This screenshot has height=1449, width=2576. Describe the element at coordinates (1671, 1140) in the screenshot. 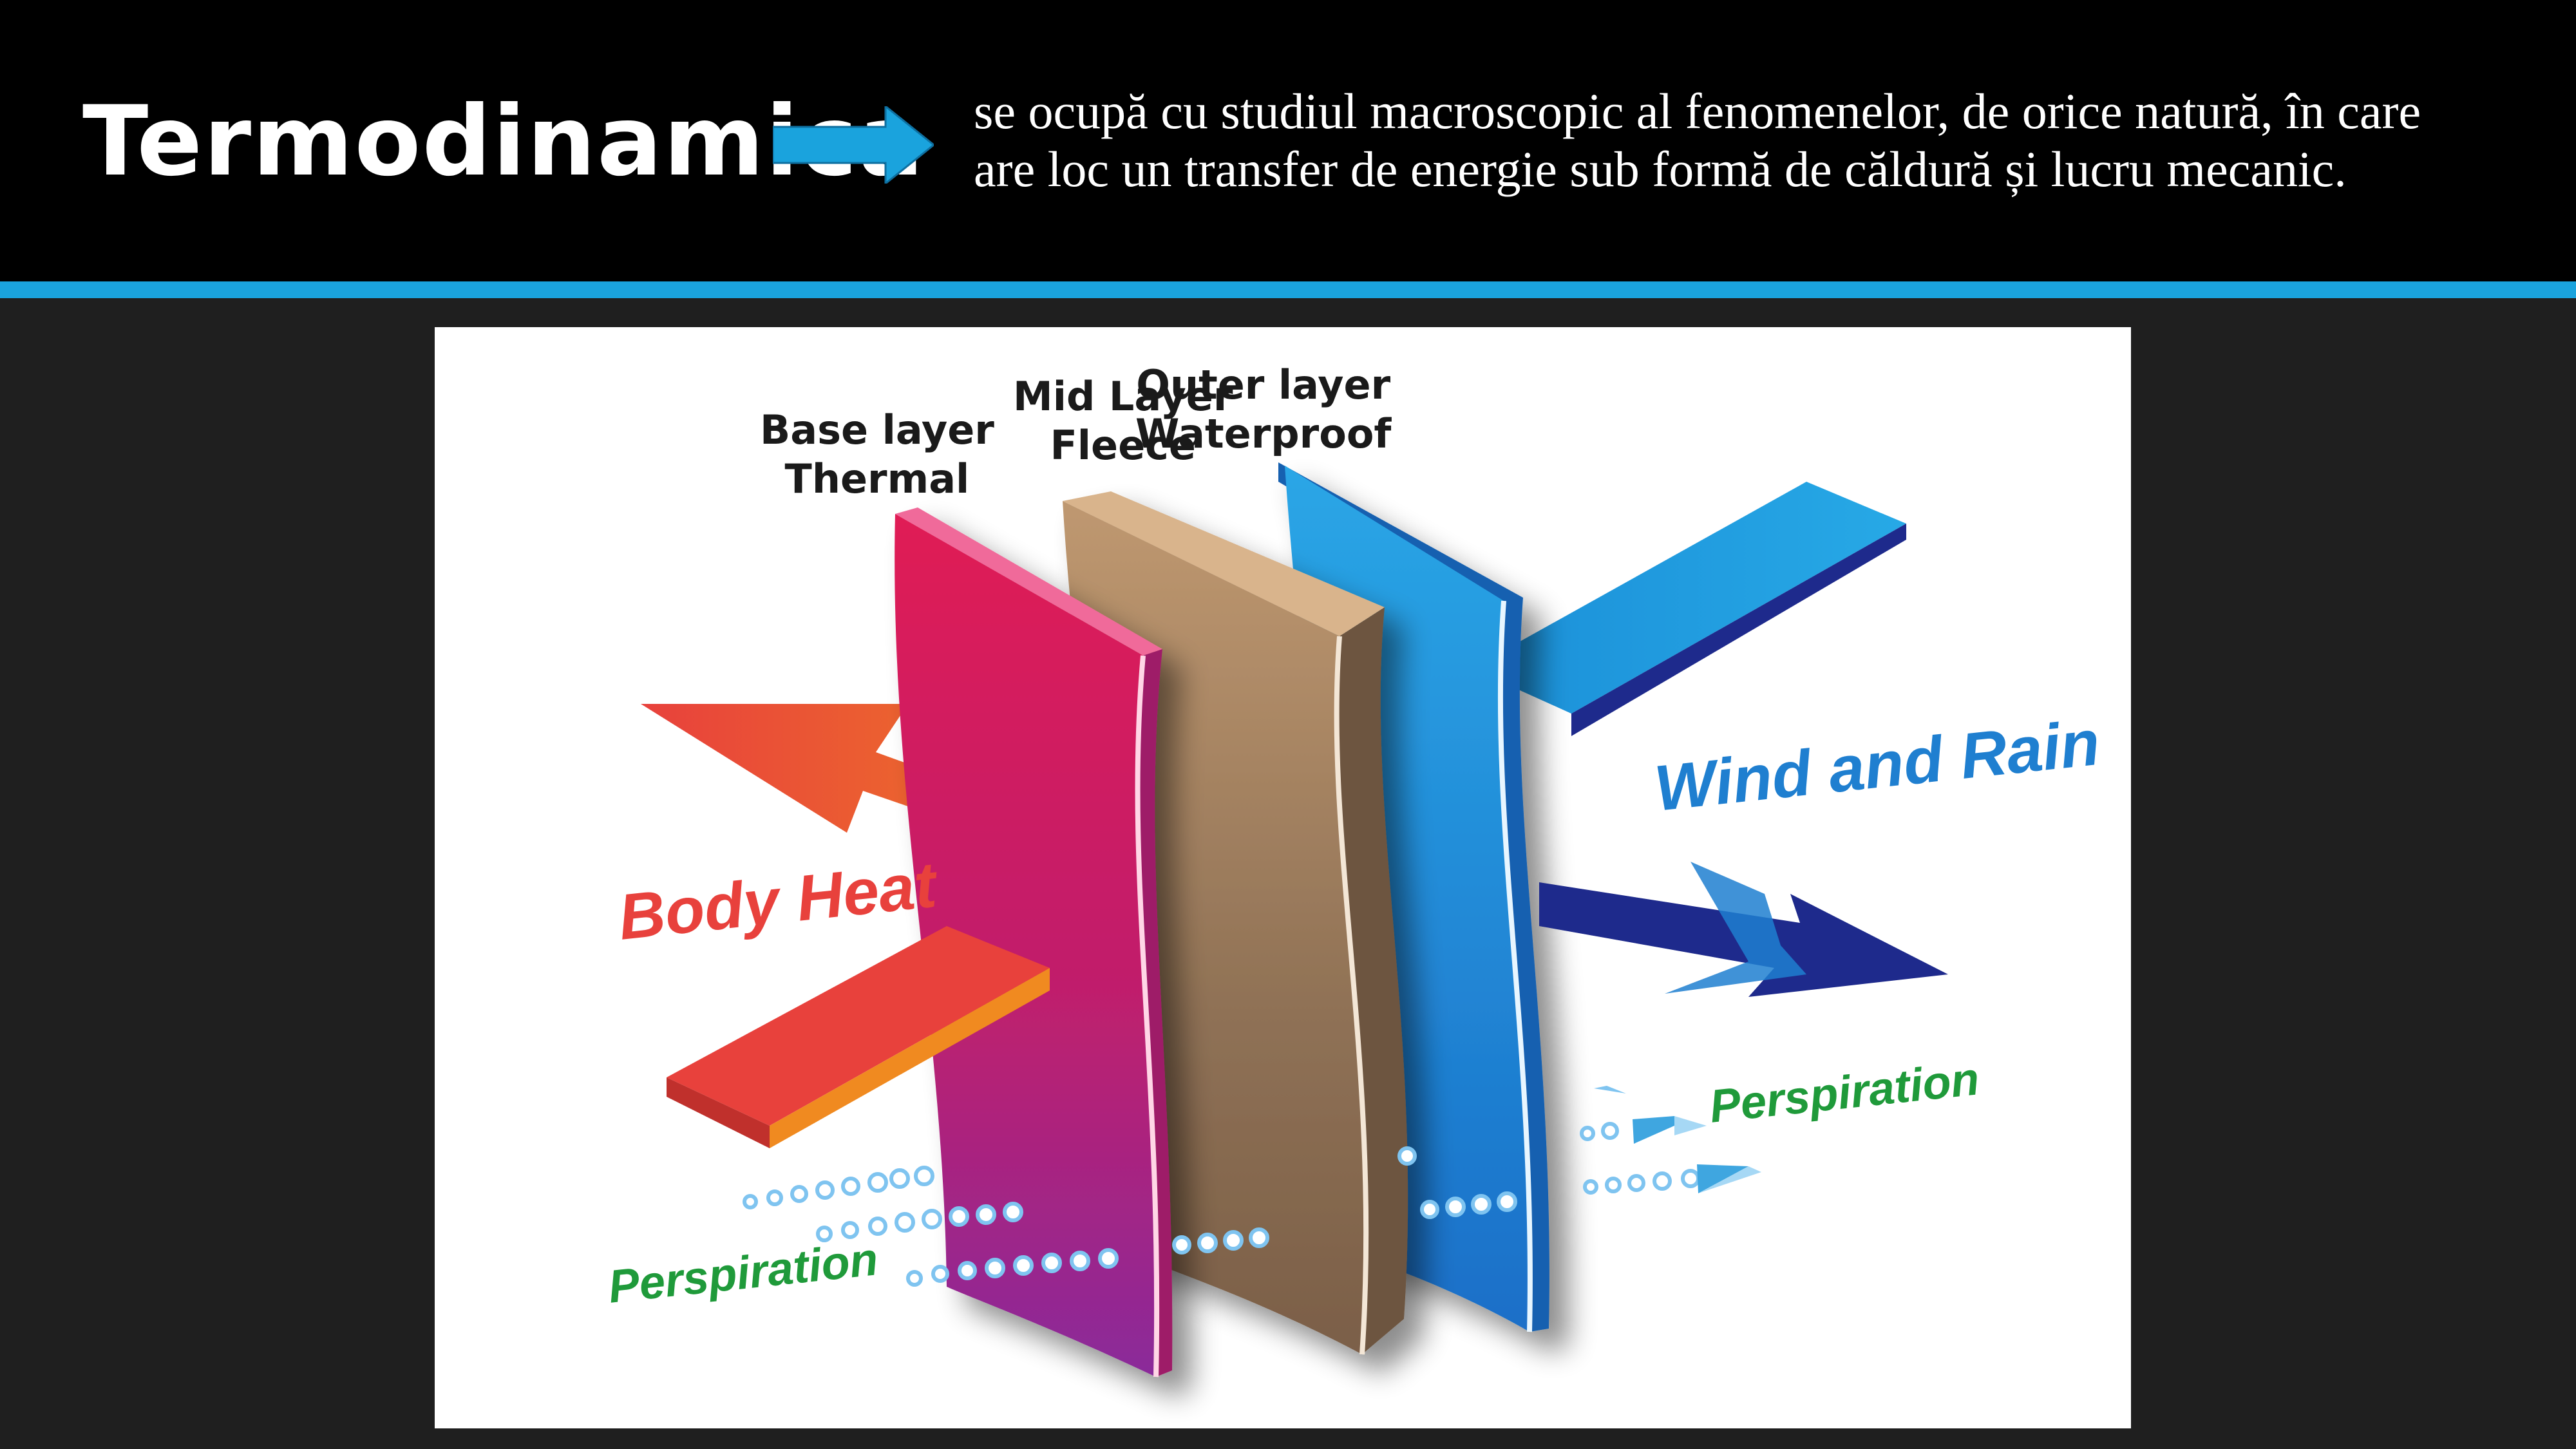

I see `perspiration-dots-right` at that location.